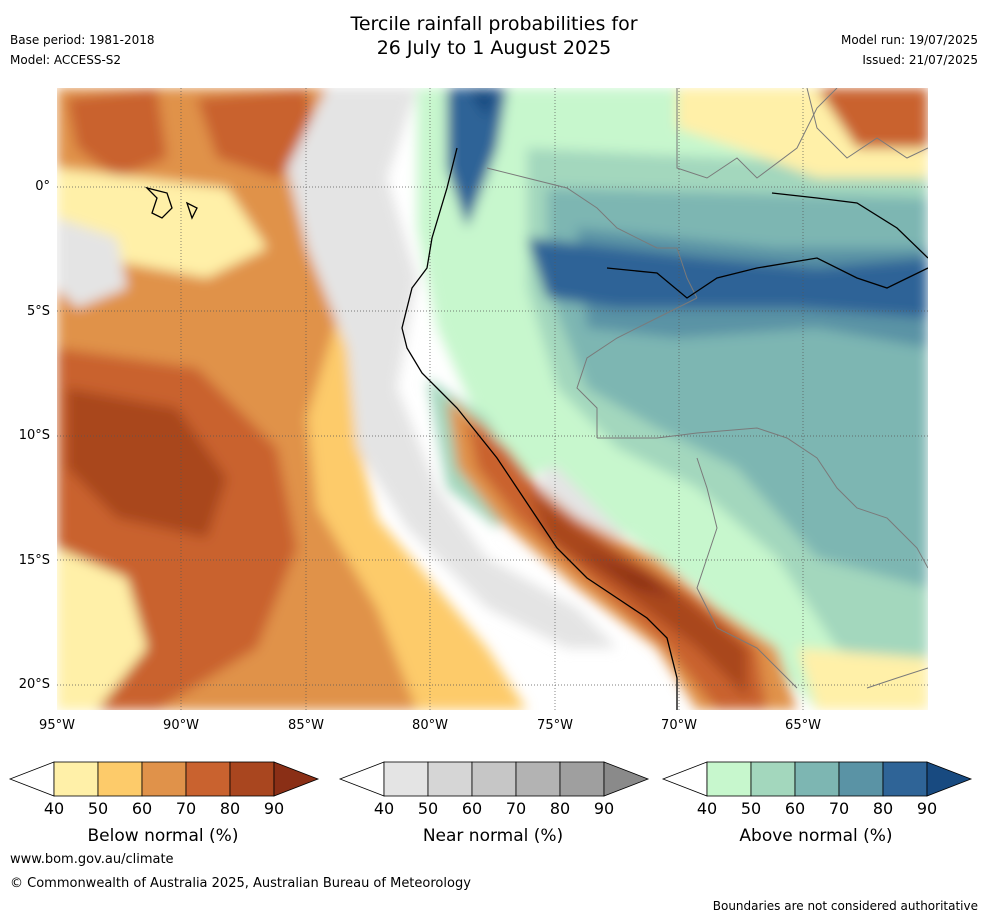 This screenshot has width=988, height=919. I want to click on issued-date: Issued: 21/07/2025, so click(920, 60).